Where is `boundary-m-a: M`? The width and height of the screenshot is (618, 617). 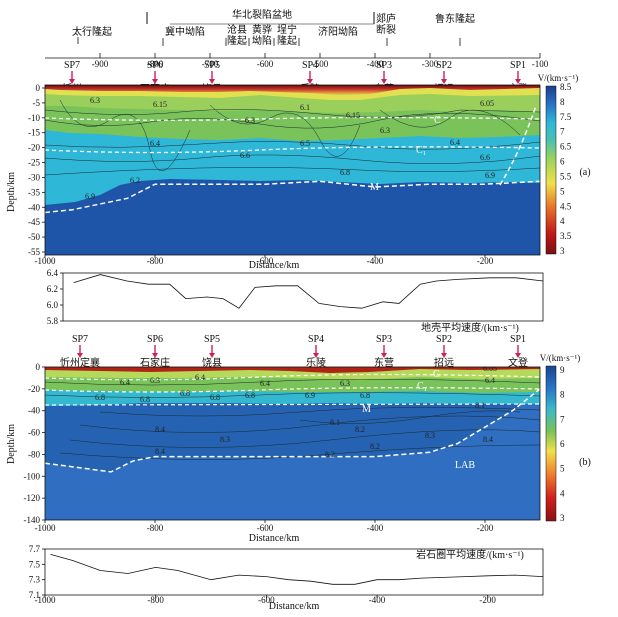 boundary-m-a: M is located at coordinates (374, 187).